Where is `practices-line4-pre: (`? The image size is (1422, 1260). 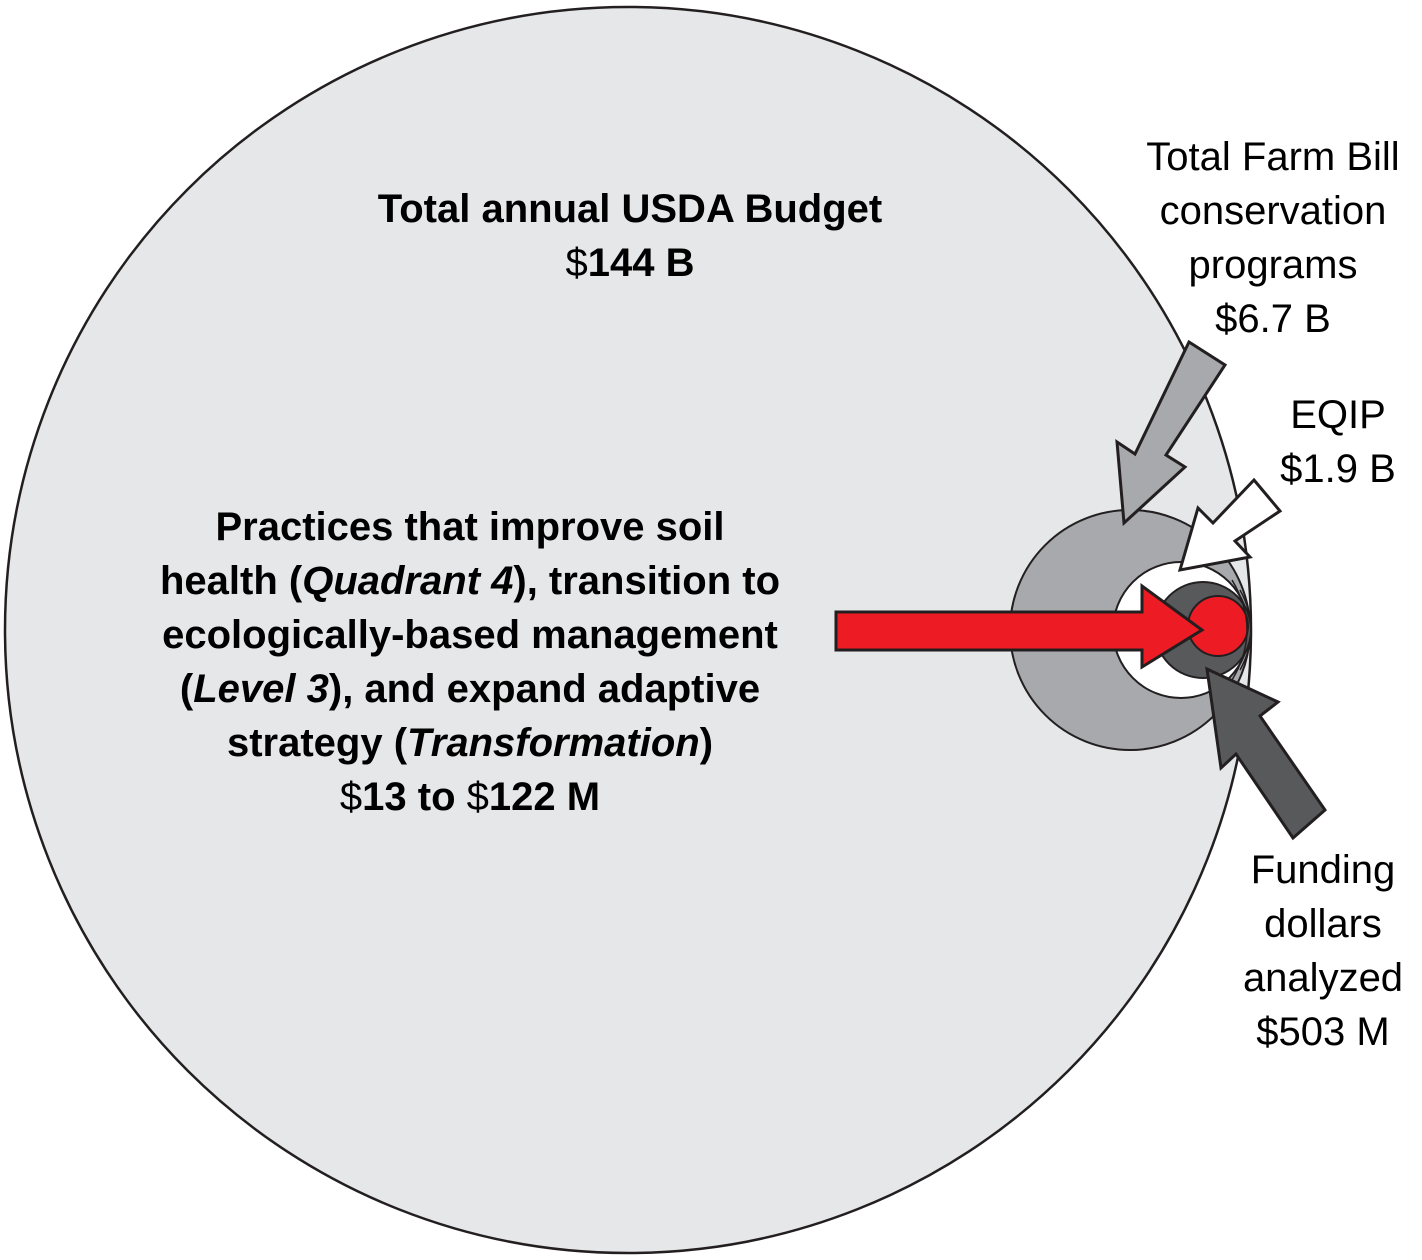
practices-line4-pre: ( is located at coordinates (186, 689).